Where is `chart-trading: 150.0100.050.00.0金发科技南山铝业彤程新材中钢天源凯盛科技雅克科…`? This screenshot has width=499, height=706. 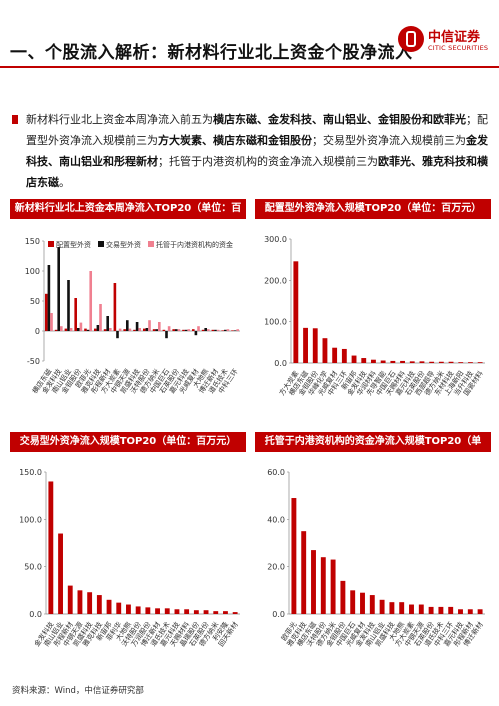
chart-trading: 150.0100.050.00.0金发科技南山铝业彤程新材中钢天源凯盛科技雅克科… is located at coordinates (129, 558).